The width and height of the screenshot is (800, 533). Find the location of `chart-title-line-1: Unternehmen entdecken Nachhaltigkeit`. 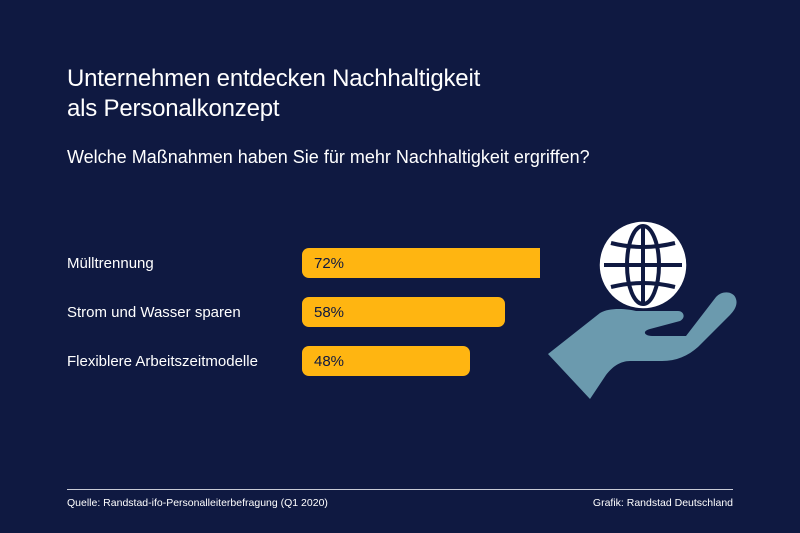

chart-title-line-1: Unternehmen entdecken Nachhaltigkeit is located at coordinates (274, 78).